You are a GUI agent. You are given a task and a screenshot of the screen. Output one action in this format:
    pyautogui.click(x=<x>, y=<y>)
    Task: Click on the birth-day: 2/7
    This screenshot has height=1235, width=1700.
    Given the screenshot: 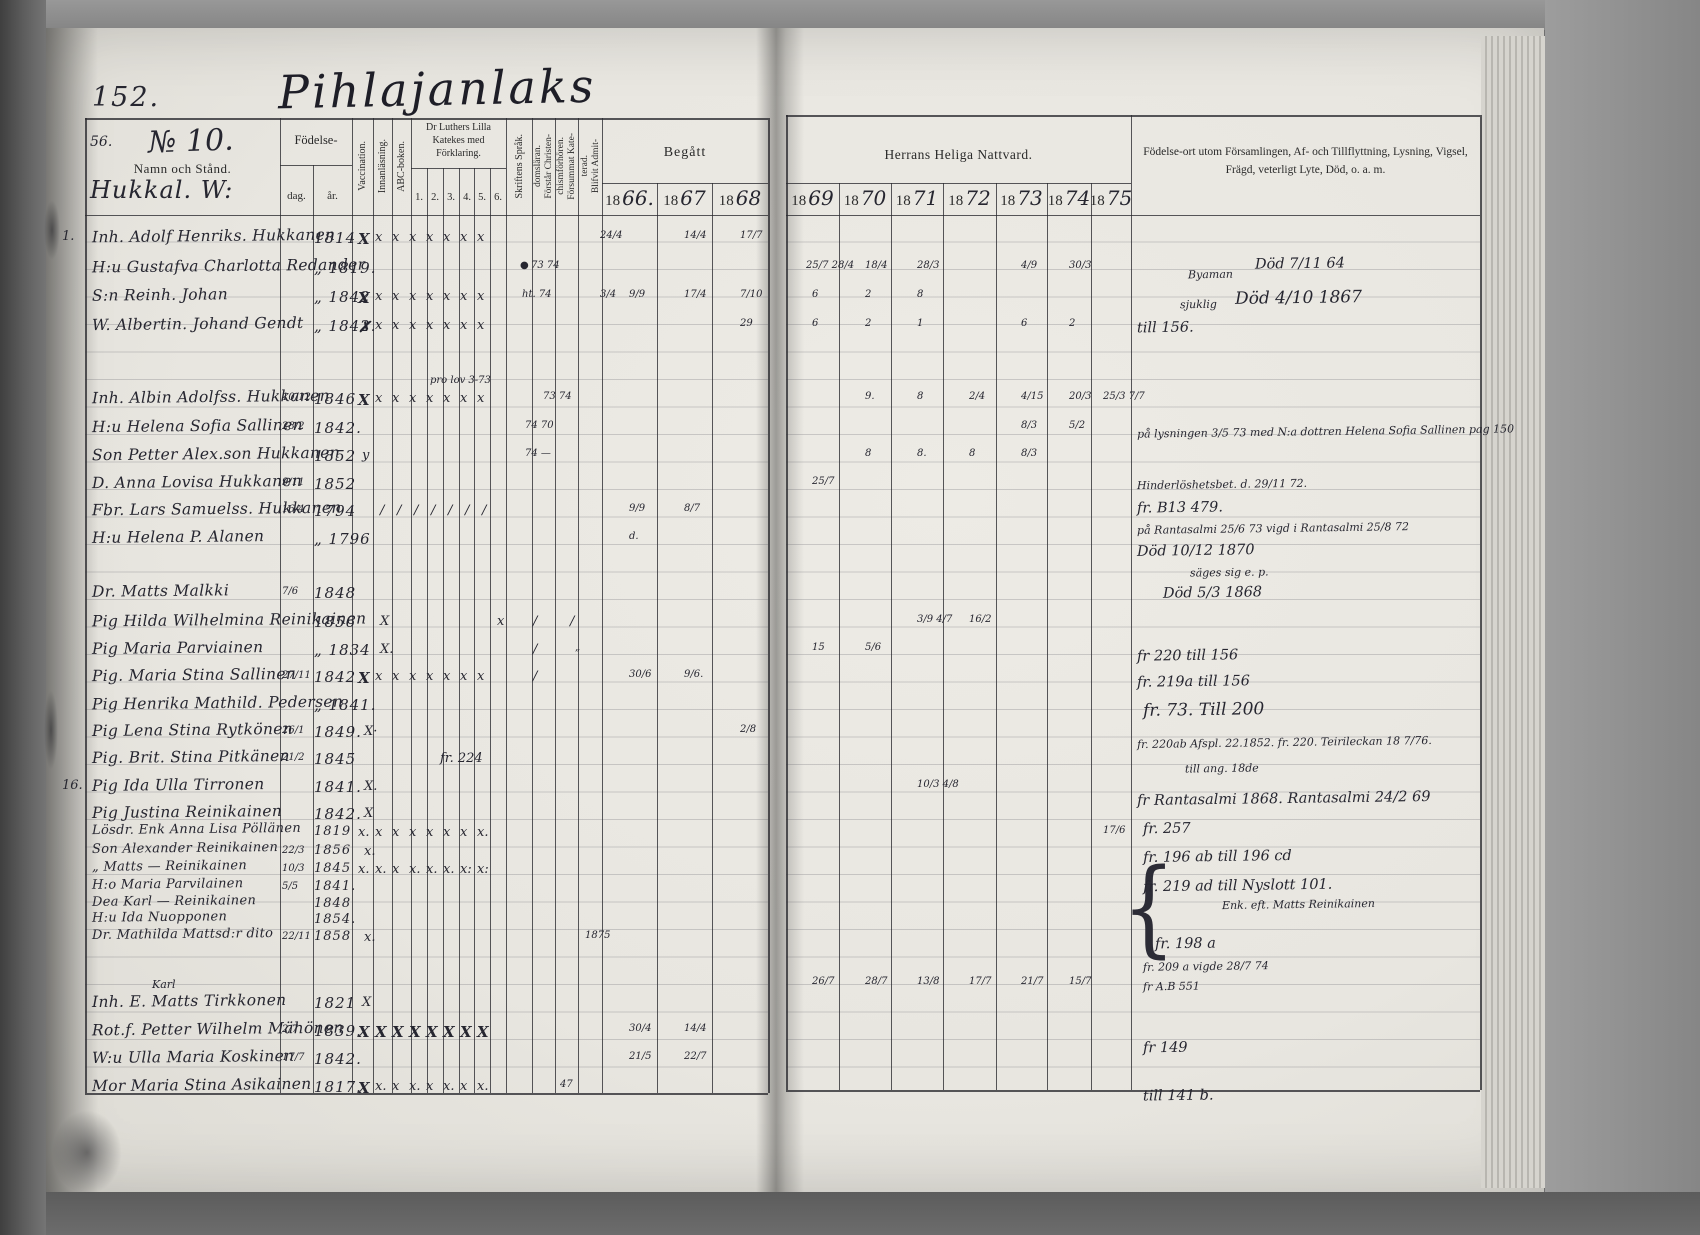 What is the action you would take?
    pyautogui.click(x=290, y=1029)
    